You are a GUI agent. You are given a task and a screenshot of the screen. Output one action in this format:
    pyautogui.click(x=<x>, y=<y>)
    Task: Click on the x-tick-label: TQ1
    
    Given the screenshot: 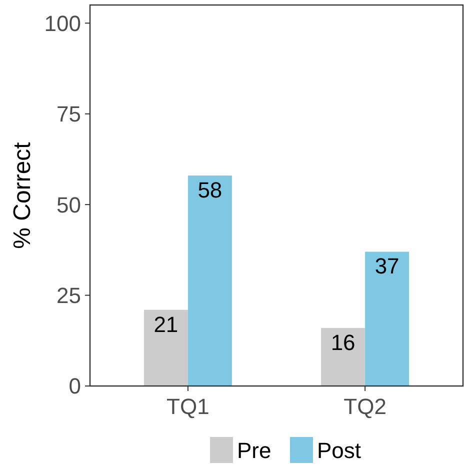 What is the action you would take?
    pyautogui.click(x=188, y=406)
    